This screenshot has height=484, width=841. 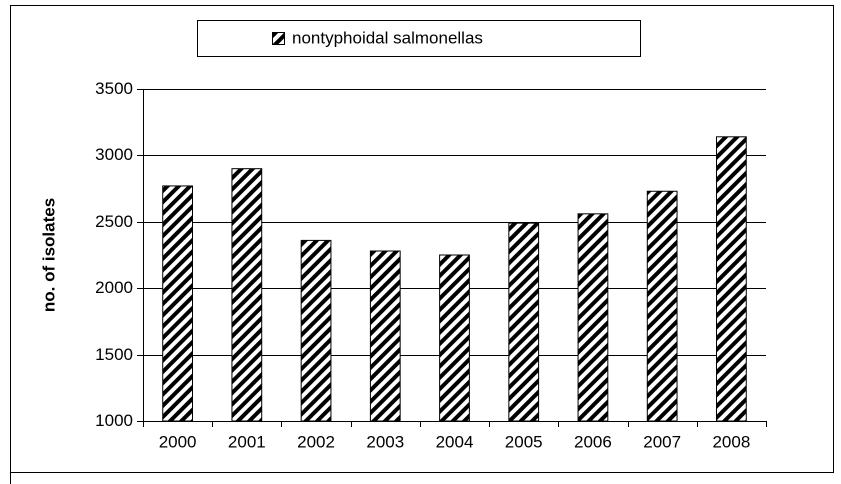 What do you see at coordinates (114, 420) in the screenshot?
I see `y-tick-label: 1000` at bounding box center [114, 420].